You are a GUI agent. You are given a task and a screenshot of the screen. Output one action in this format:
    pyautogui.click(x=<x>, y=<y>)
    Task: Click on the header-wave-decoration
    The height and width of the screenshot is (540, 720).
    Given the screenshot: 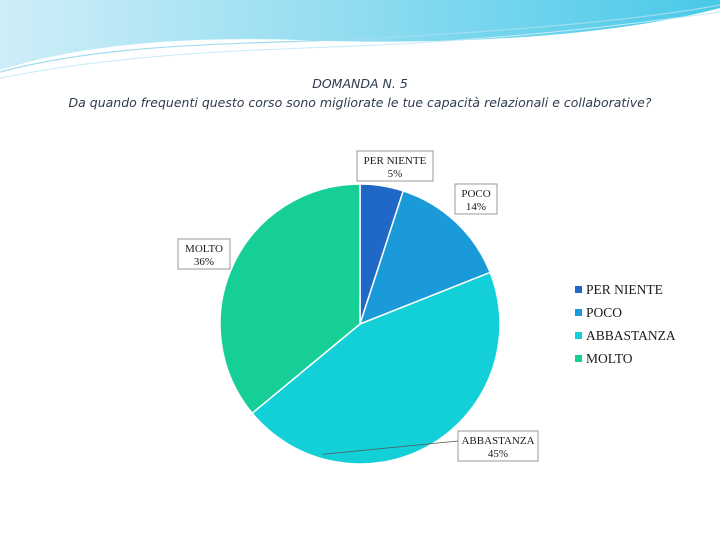 What is the action you would take?
    pyautogui.click(x=360, y=39)
    